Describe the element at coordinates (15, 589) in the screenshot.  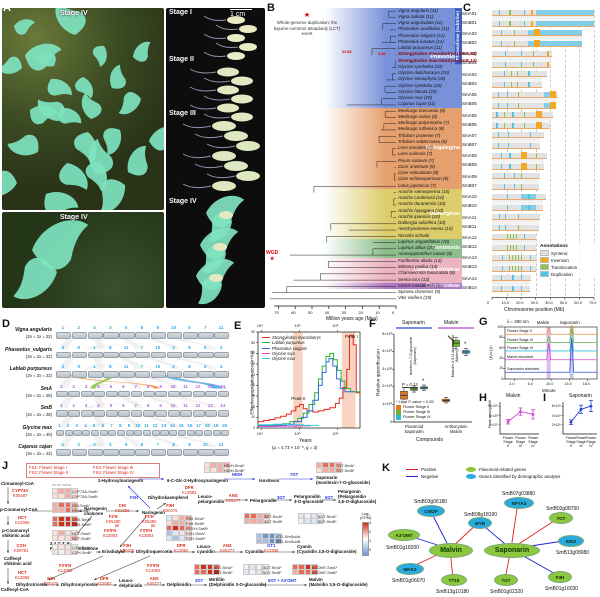
I see `compound-label: Caffeoyl-CoA` at that location.